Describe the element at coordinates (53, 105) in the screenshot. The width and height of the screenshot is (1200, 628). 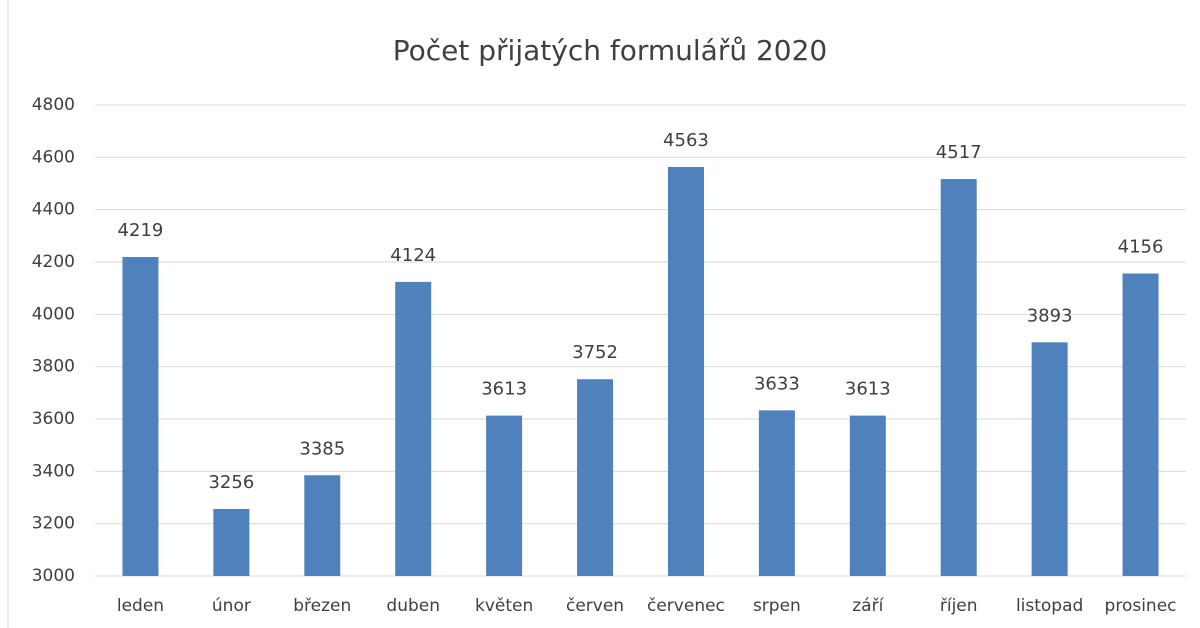
I see `y-tick-label: 4800` at that location.